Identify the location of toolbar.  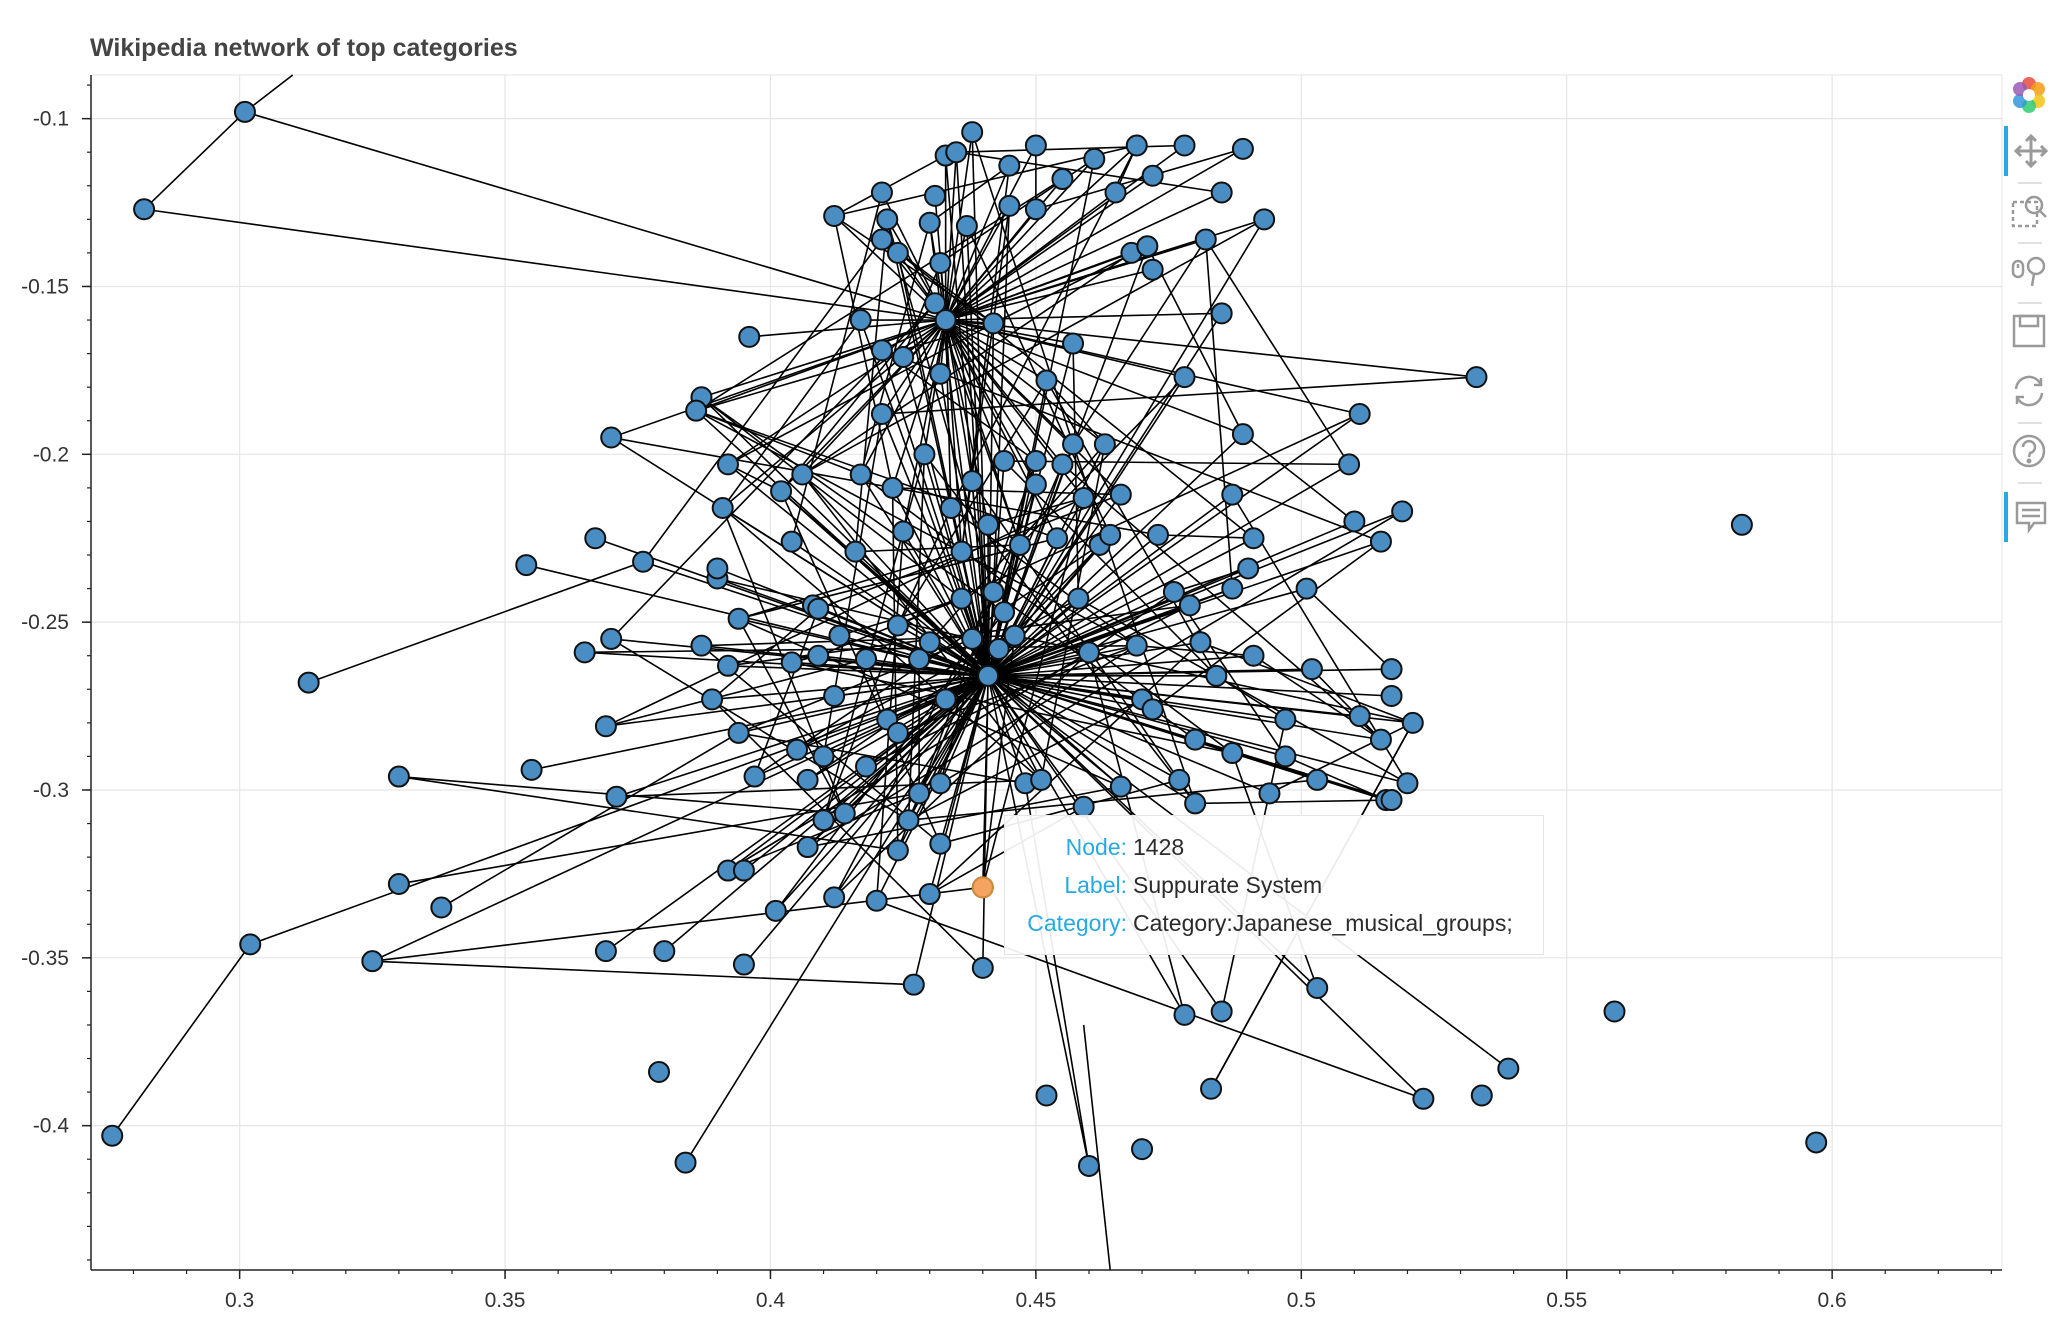
(2029, 330).